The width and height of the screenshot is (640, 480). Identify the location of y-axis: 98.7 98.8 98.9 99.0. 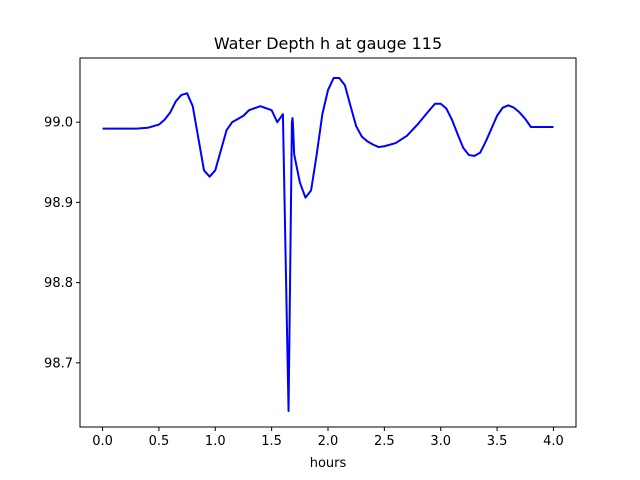
(62, 243).